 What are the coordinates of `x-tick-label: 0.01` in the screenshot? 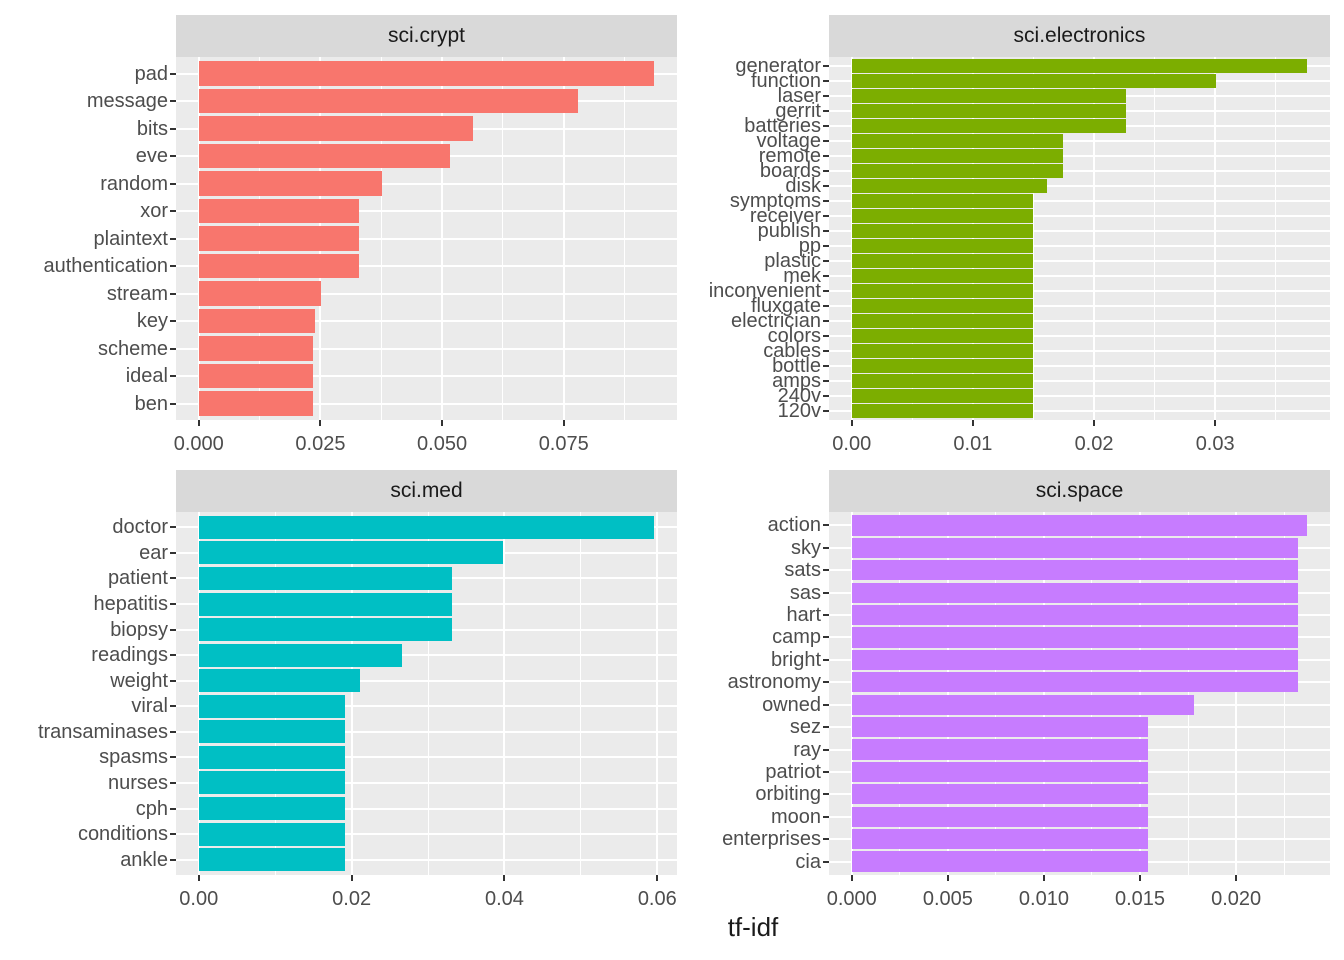 It's located at (973, 444).